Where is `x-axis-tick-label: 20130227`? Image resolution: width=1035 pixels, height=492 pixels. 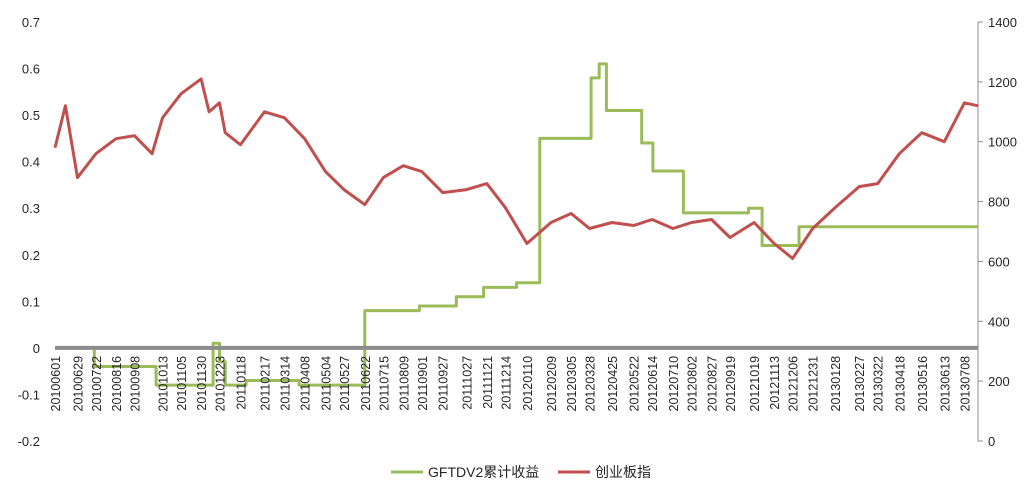
x-axis-tick-label: 20130227 is located at coordinates (860, 384).